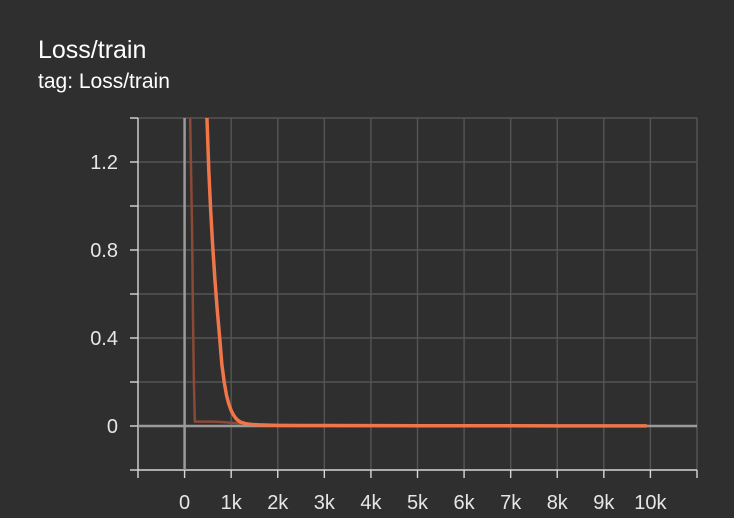 This screenshot has width=734, height=518. Describe the element at coordinates (650, 503) in the screenshot. I see `x-tick-label: 10k` at that location.